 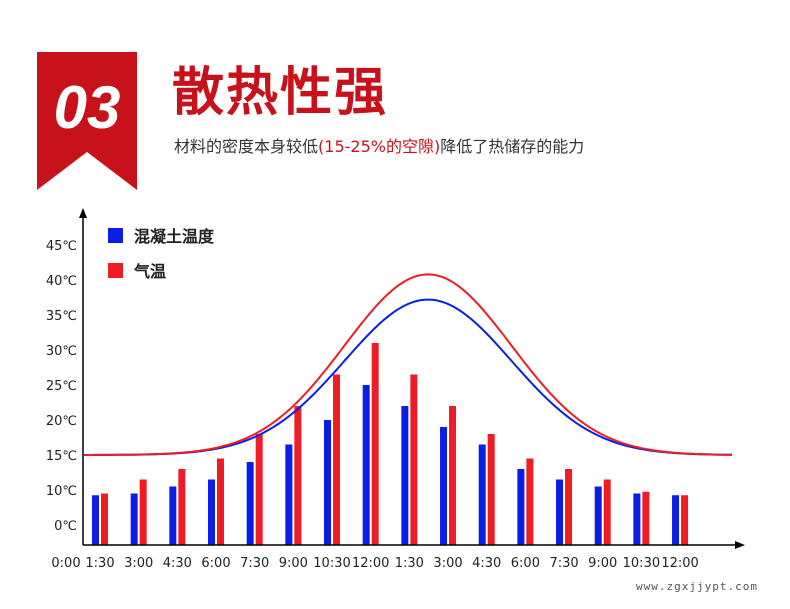 What do you see at coordinates (115, 270) in the screenshot?
I see `legend-swatch-air` at bounding box center [115, 270].